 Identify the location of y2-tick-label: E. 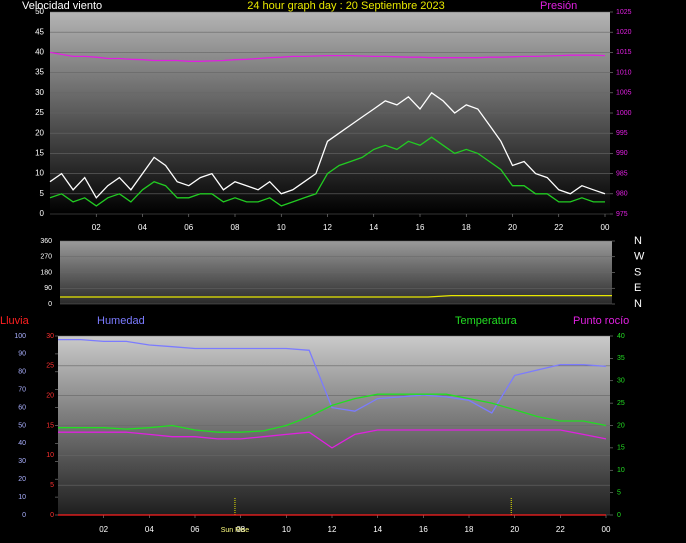
(637, 288).